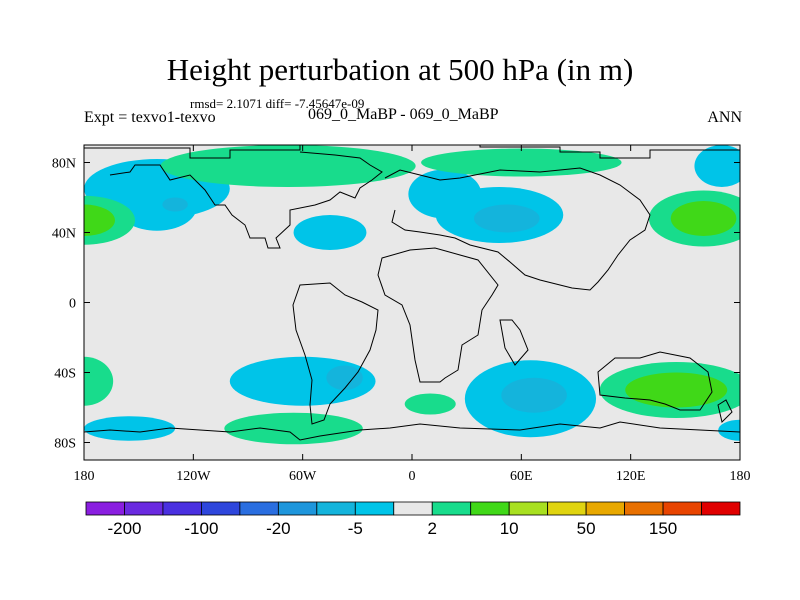  What do you see at coordinates (631, 476) in the screenshot?
I see `x-tick-label: 120E` at bounding box center [631, 476].